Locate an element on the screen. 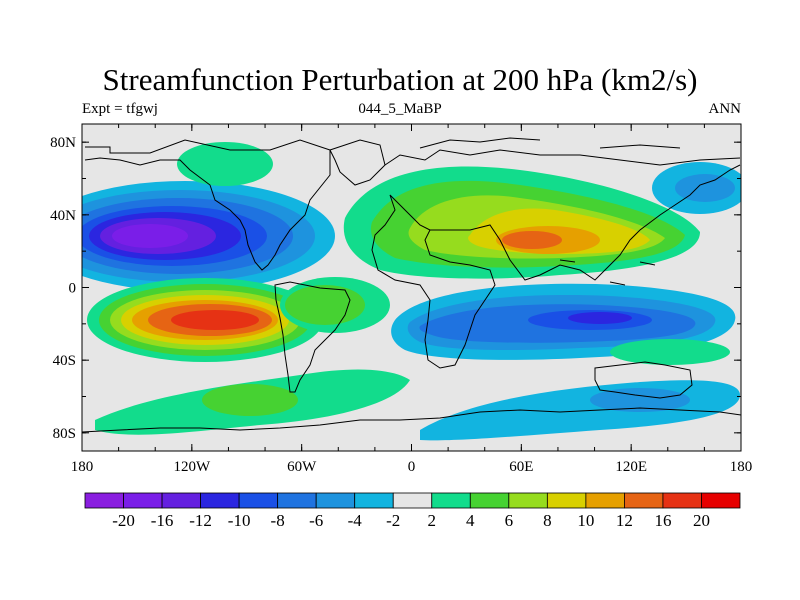  case-label: 044_5_MaBP is located at coordinates (400, 109).